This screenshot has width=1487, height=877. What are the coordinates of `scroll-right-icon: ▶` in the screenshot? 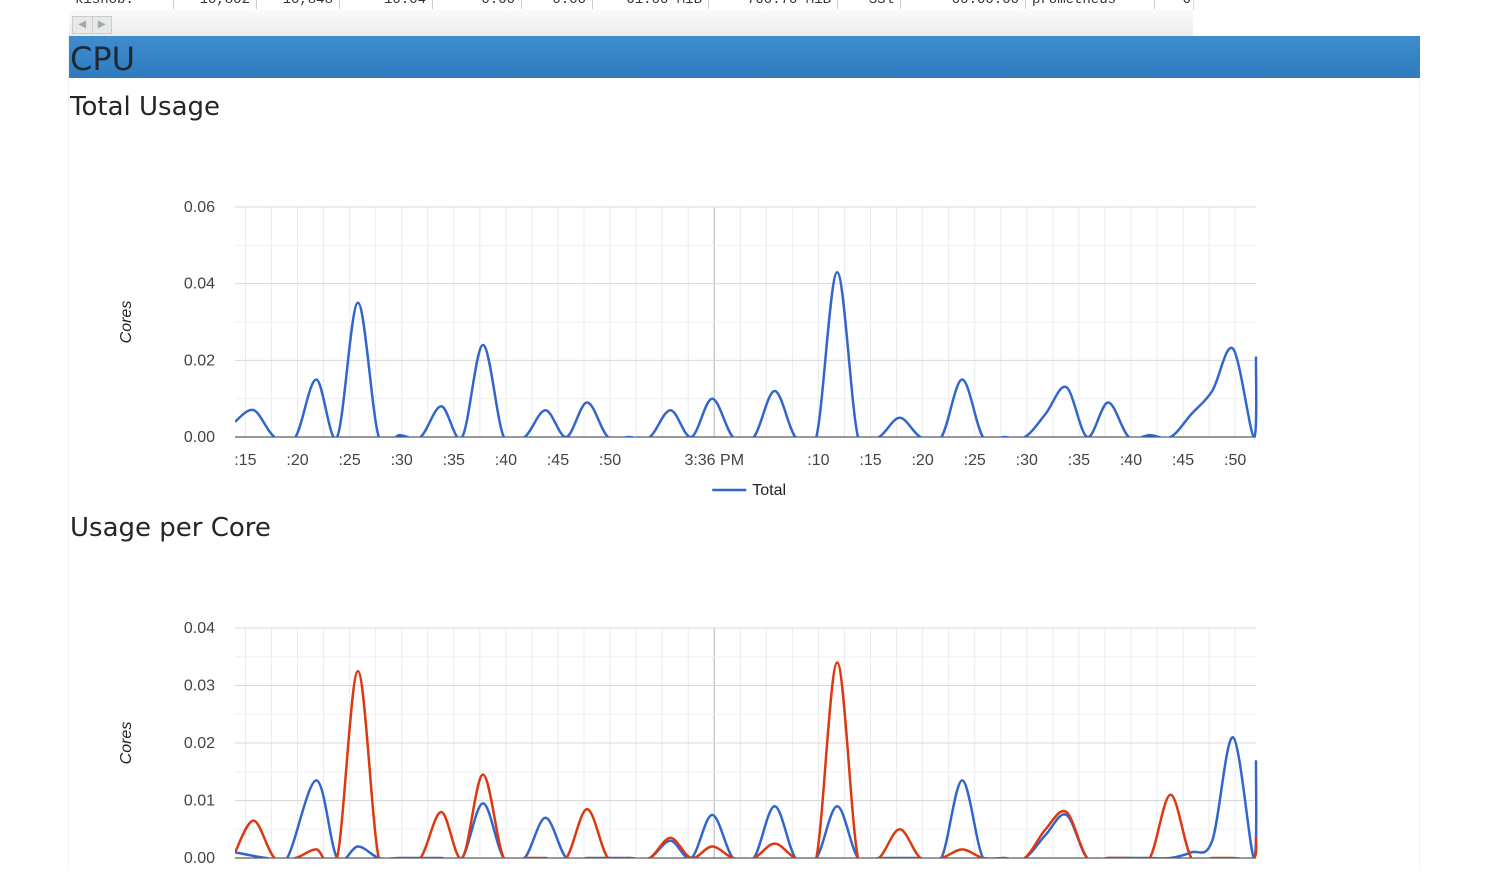 It's located at (101, 25).